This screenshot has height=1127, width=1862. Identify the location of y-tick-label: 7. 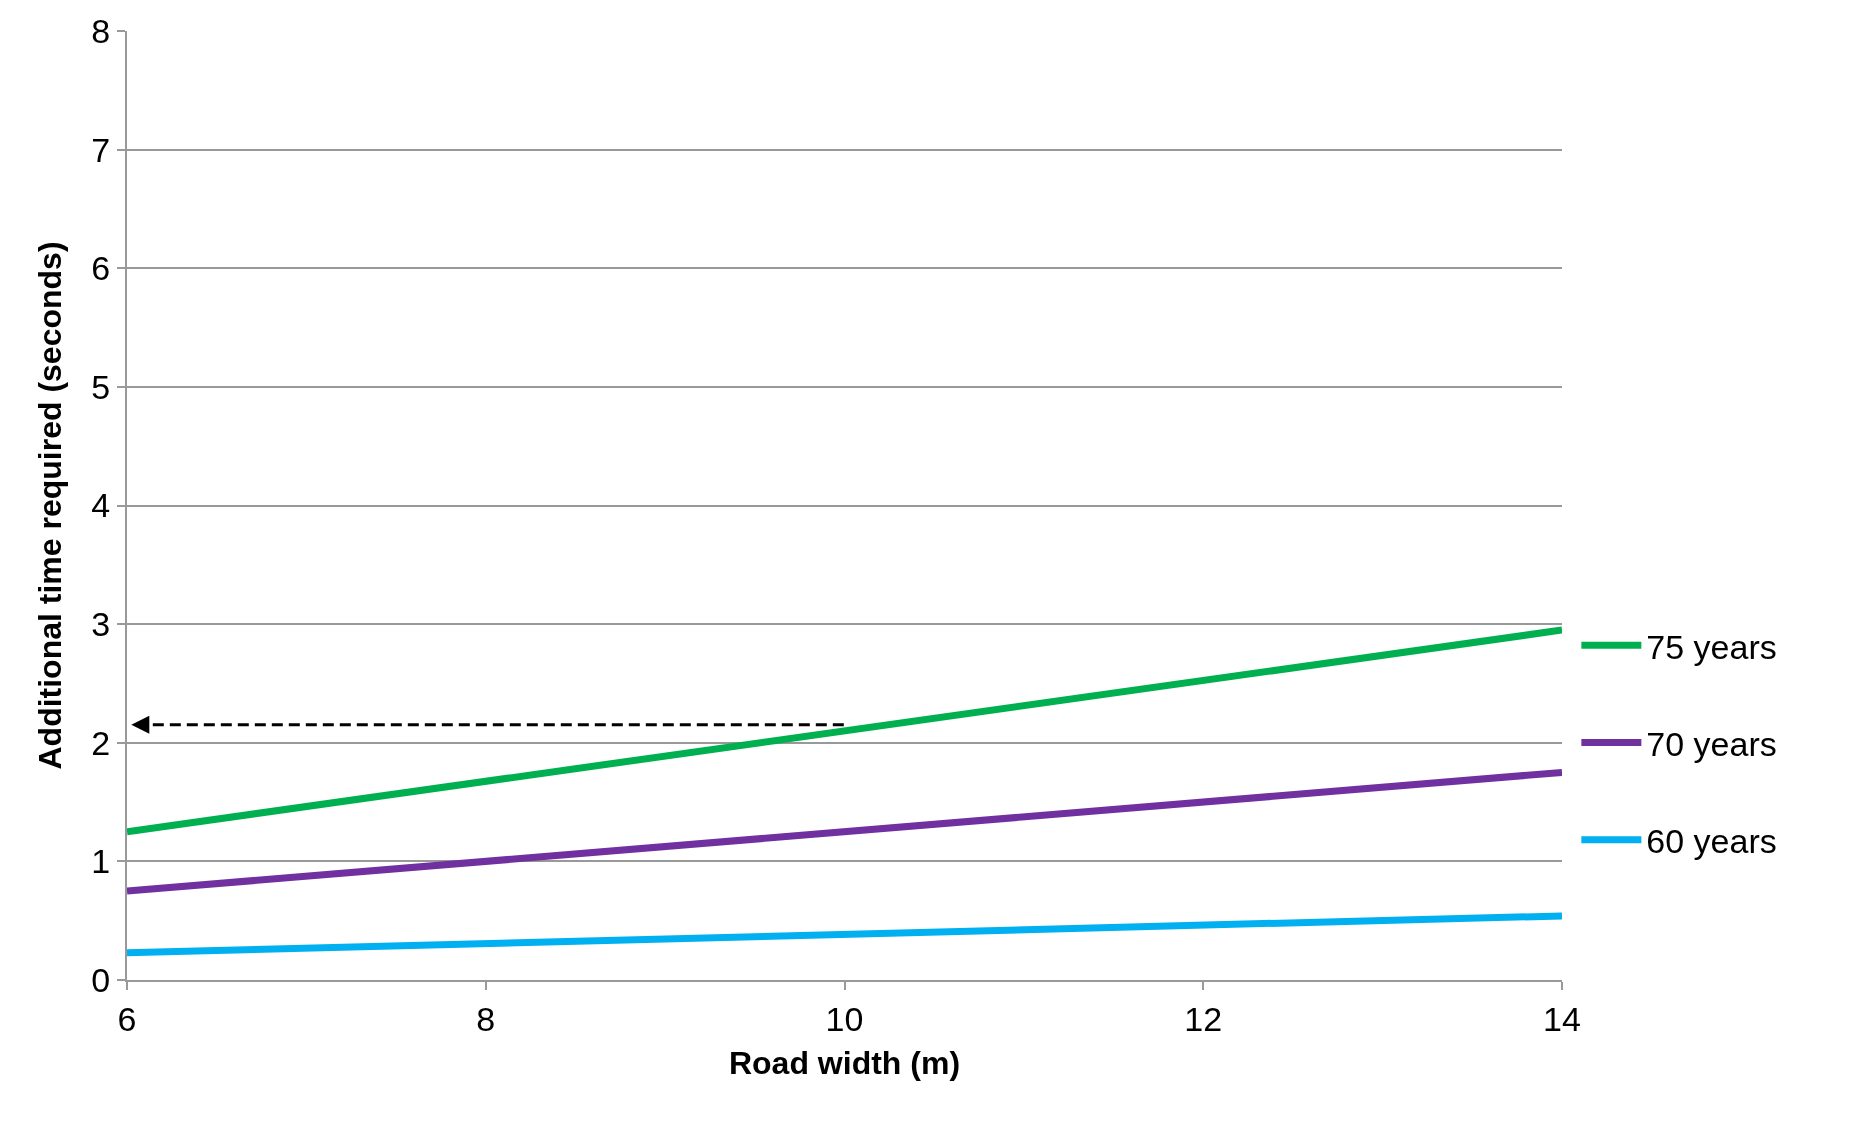
(101, 149).